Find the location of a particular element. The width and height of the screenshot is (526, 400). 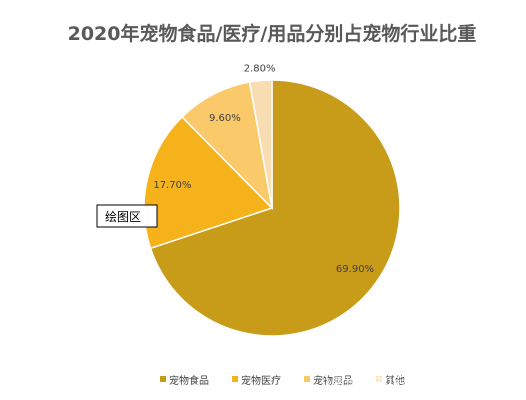

legend-label-1: 宠物食品 is located at coordinates (189, 380).